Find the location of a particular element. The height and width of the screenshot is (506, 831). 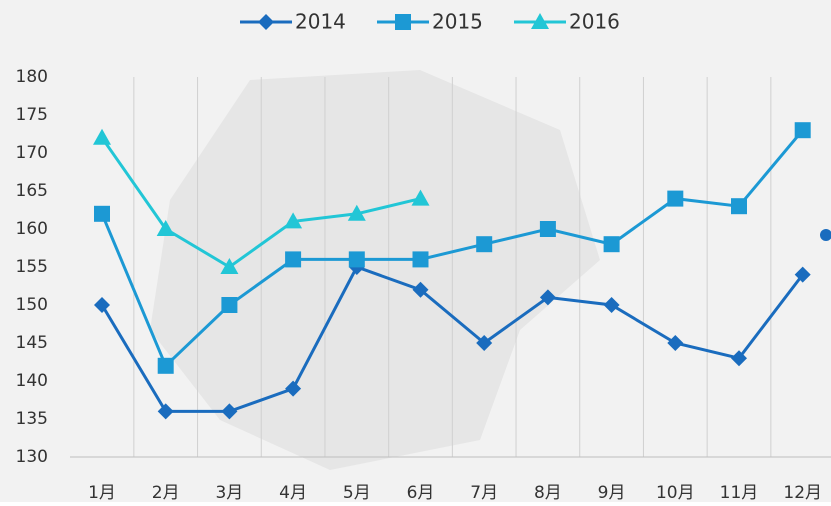

x-tick-label: 1月 is located at coordinates (102, 492).